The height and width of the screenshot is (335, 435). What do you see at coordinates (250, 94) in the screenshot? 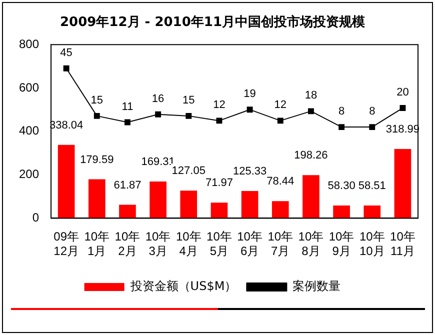
I see `data-label: 19` at bounding box center [250, 94].